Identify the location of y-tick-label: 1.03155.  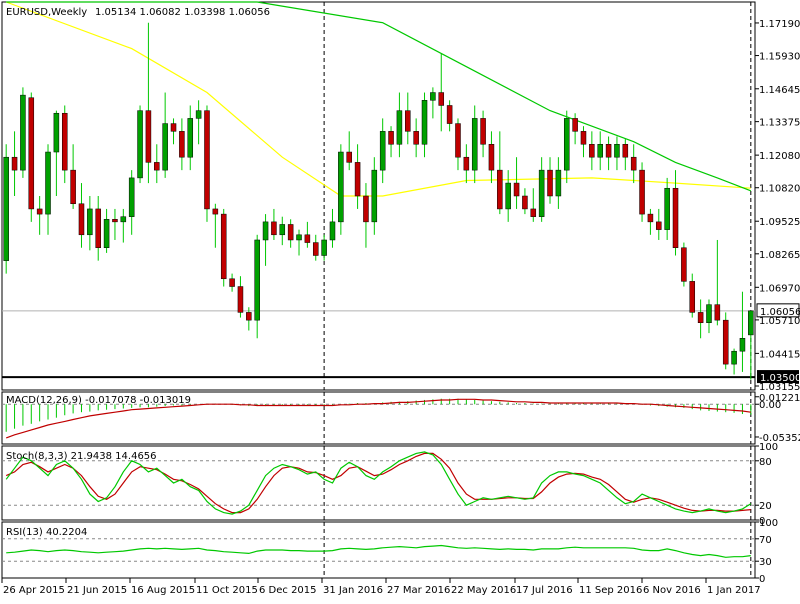
(779, 387).